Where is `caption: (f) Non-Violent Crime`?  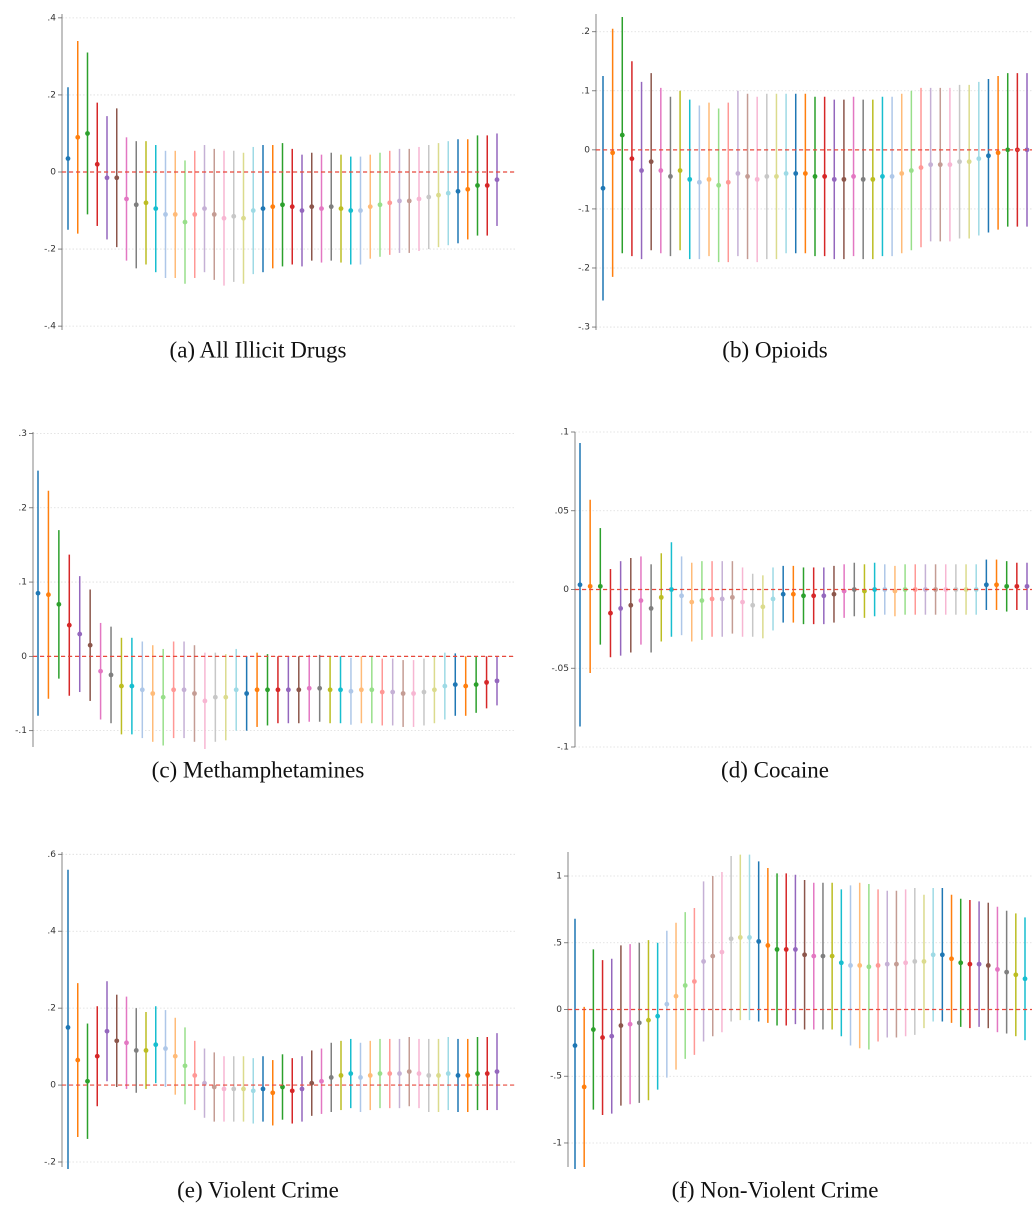
caption: (f) Non-Violent Crime is located at coordinates (775, 1189).